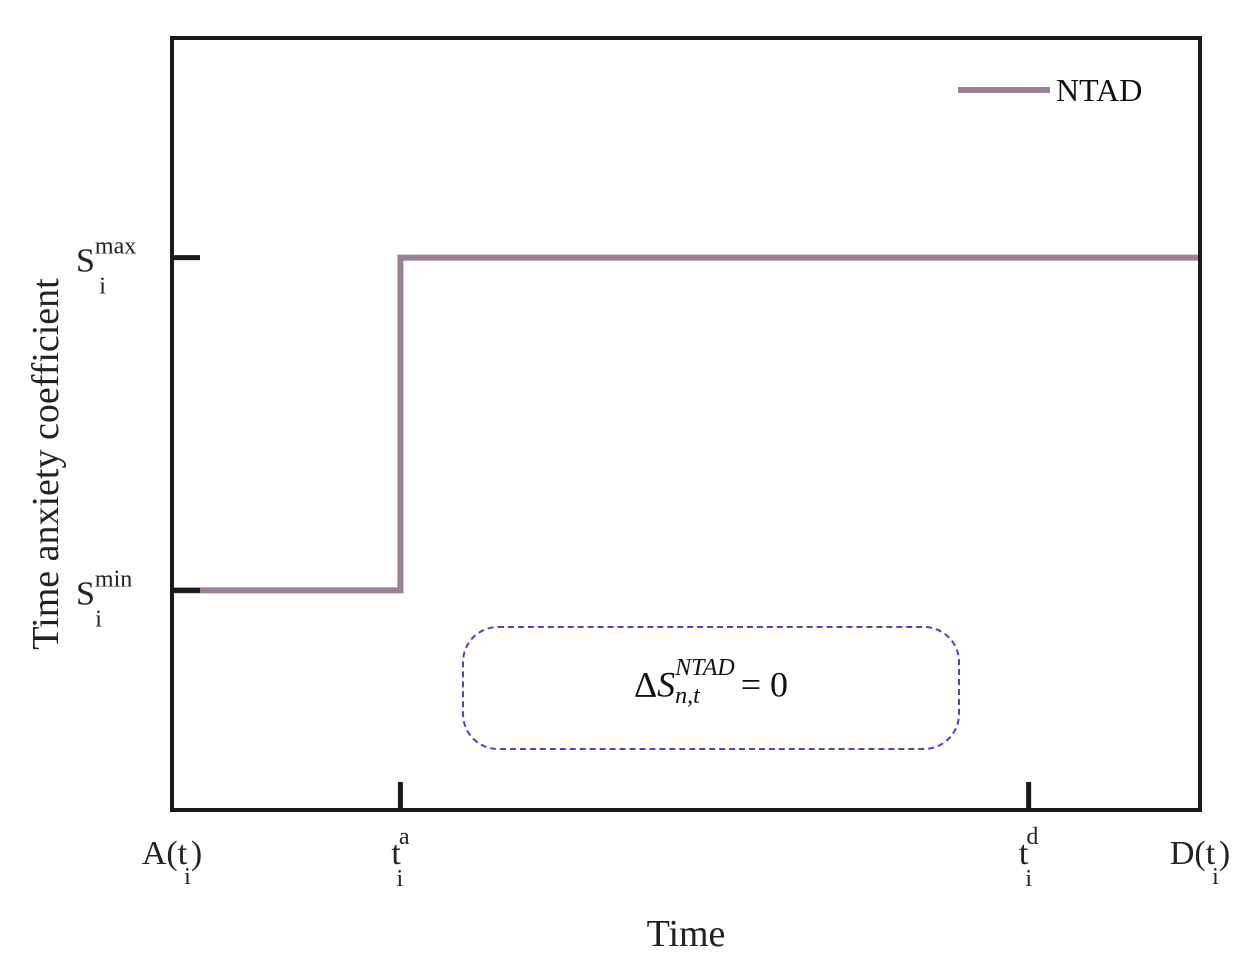 The image size is (1260, 964). What do you see at coordinates (1182, 853) in the screenshot?
I see `x-tick-func: D` at bounding box center [1182, 853].